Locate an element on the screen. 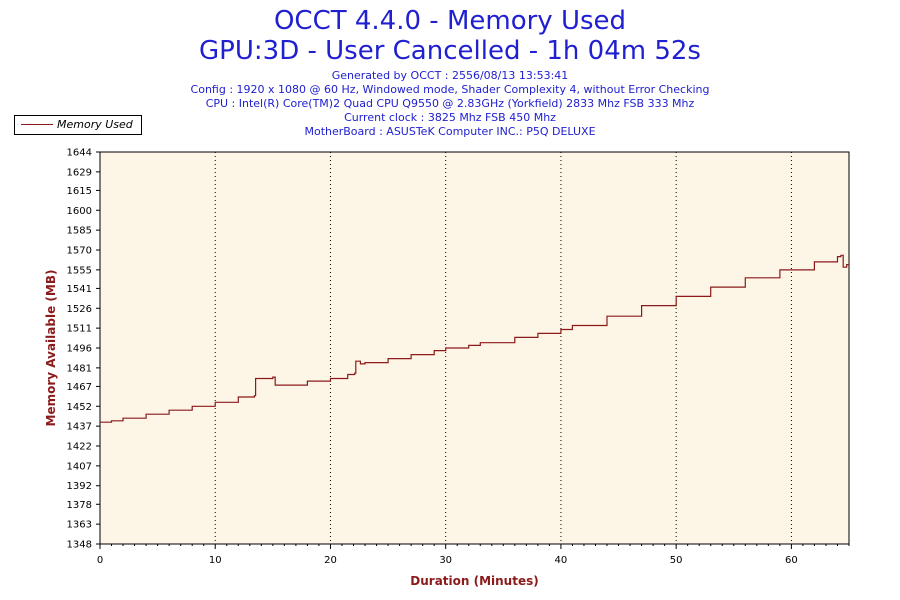  x-axis-label: Duration (Minutes) is located at coordinates (474, 581).